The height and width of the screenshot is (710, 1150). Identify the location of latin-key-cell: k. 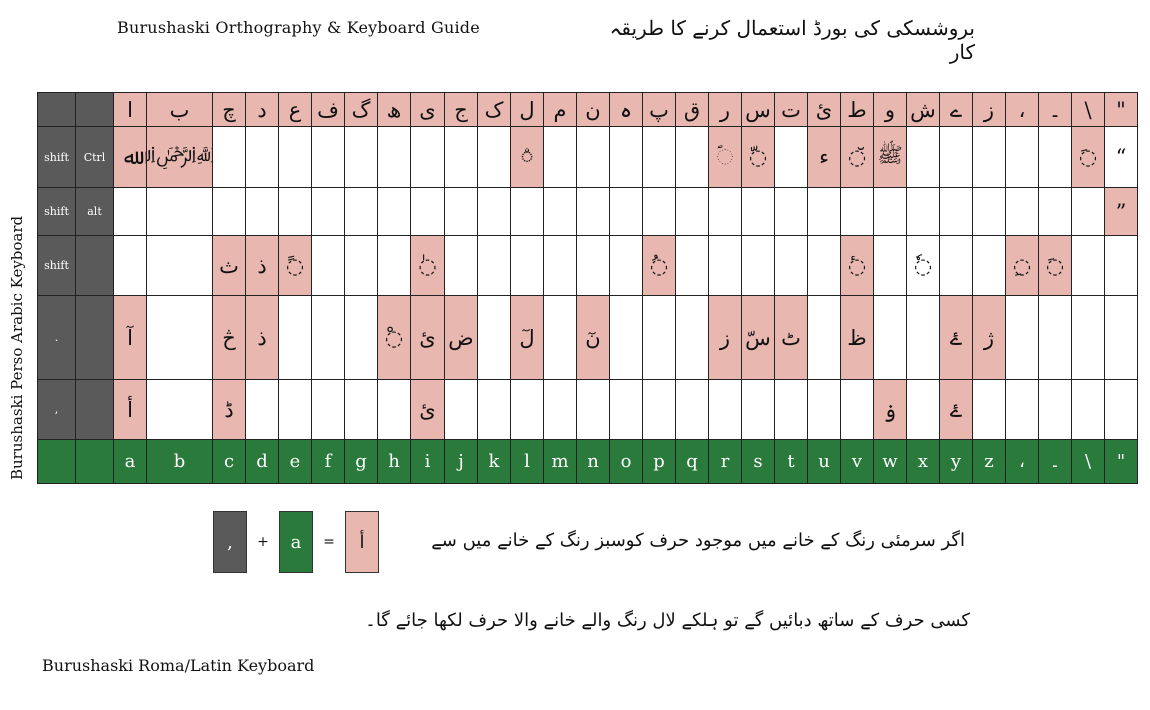
(494, 462).